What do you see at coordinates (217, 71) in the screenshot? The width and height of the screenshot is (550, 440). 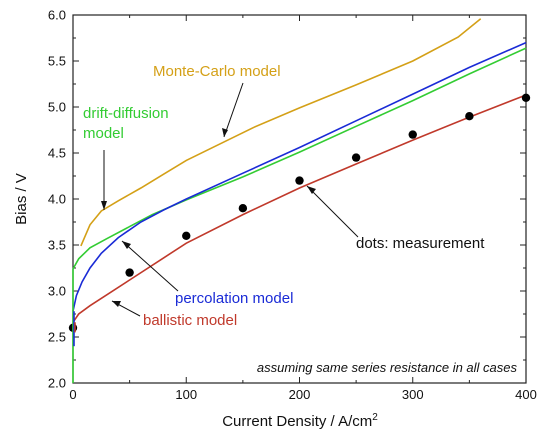 I see `label-monte-carlo: Monte-Carlo model` at bounding box center [217, 71].